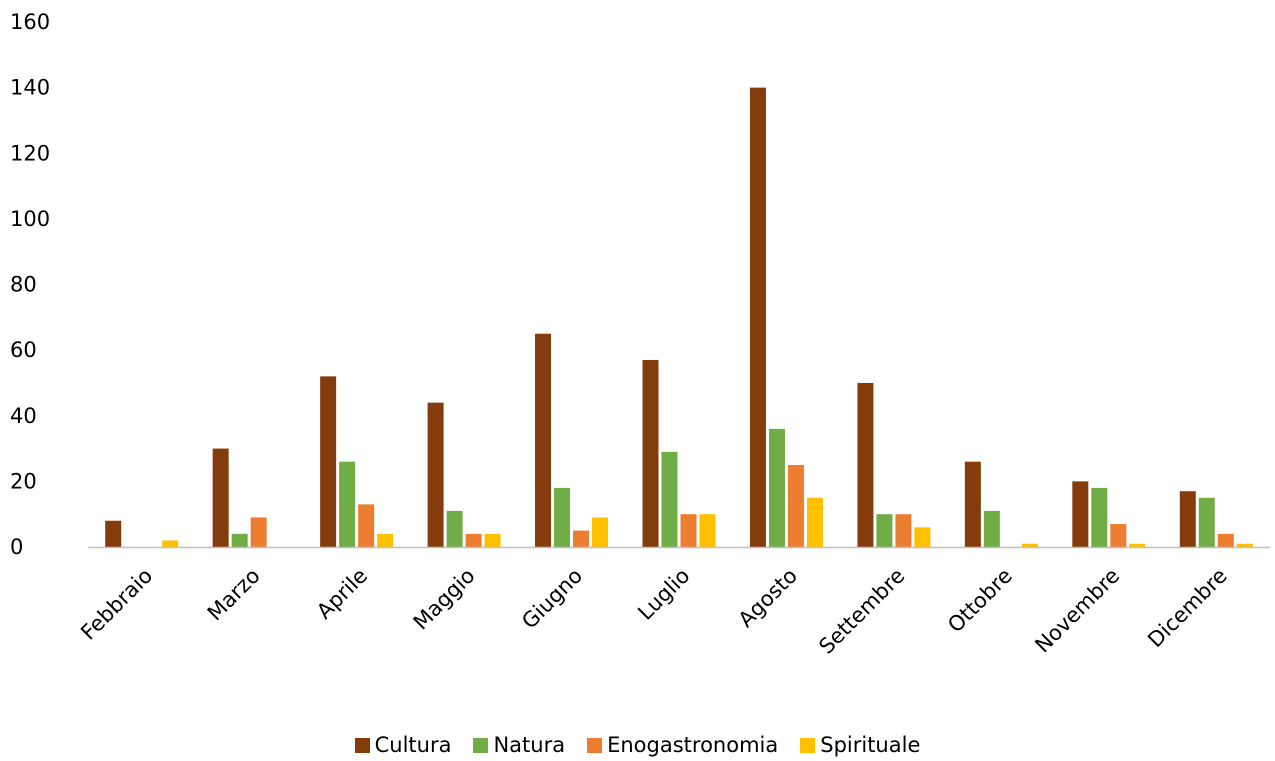 This screenshot has width=1275, height=761. Describe the element at coordinates (1077, 611) in the screenshot. I see `x-tick-label: Novembre` at that location.